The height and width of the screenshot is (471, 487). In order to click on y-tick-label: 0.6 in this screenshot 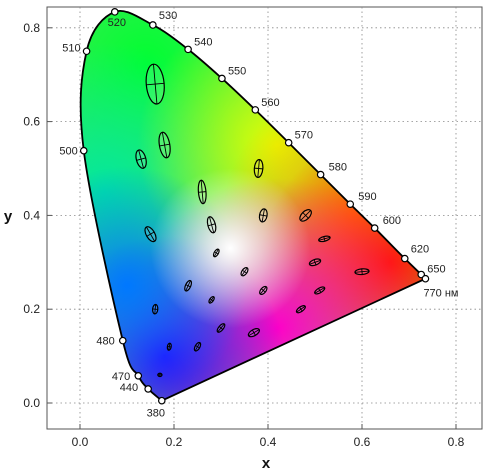, I will do `click(31, 122)`.